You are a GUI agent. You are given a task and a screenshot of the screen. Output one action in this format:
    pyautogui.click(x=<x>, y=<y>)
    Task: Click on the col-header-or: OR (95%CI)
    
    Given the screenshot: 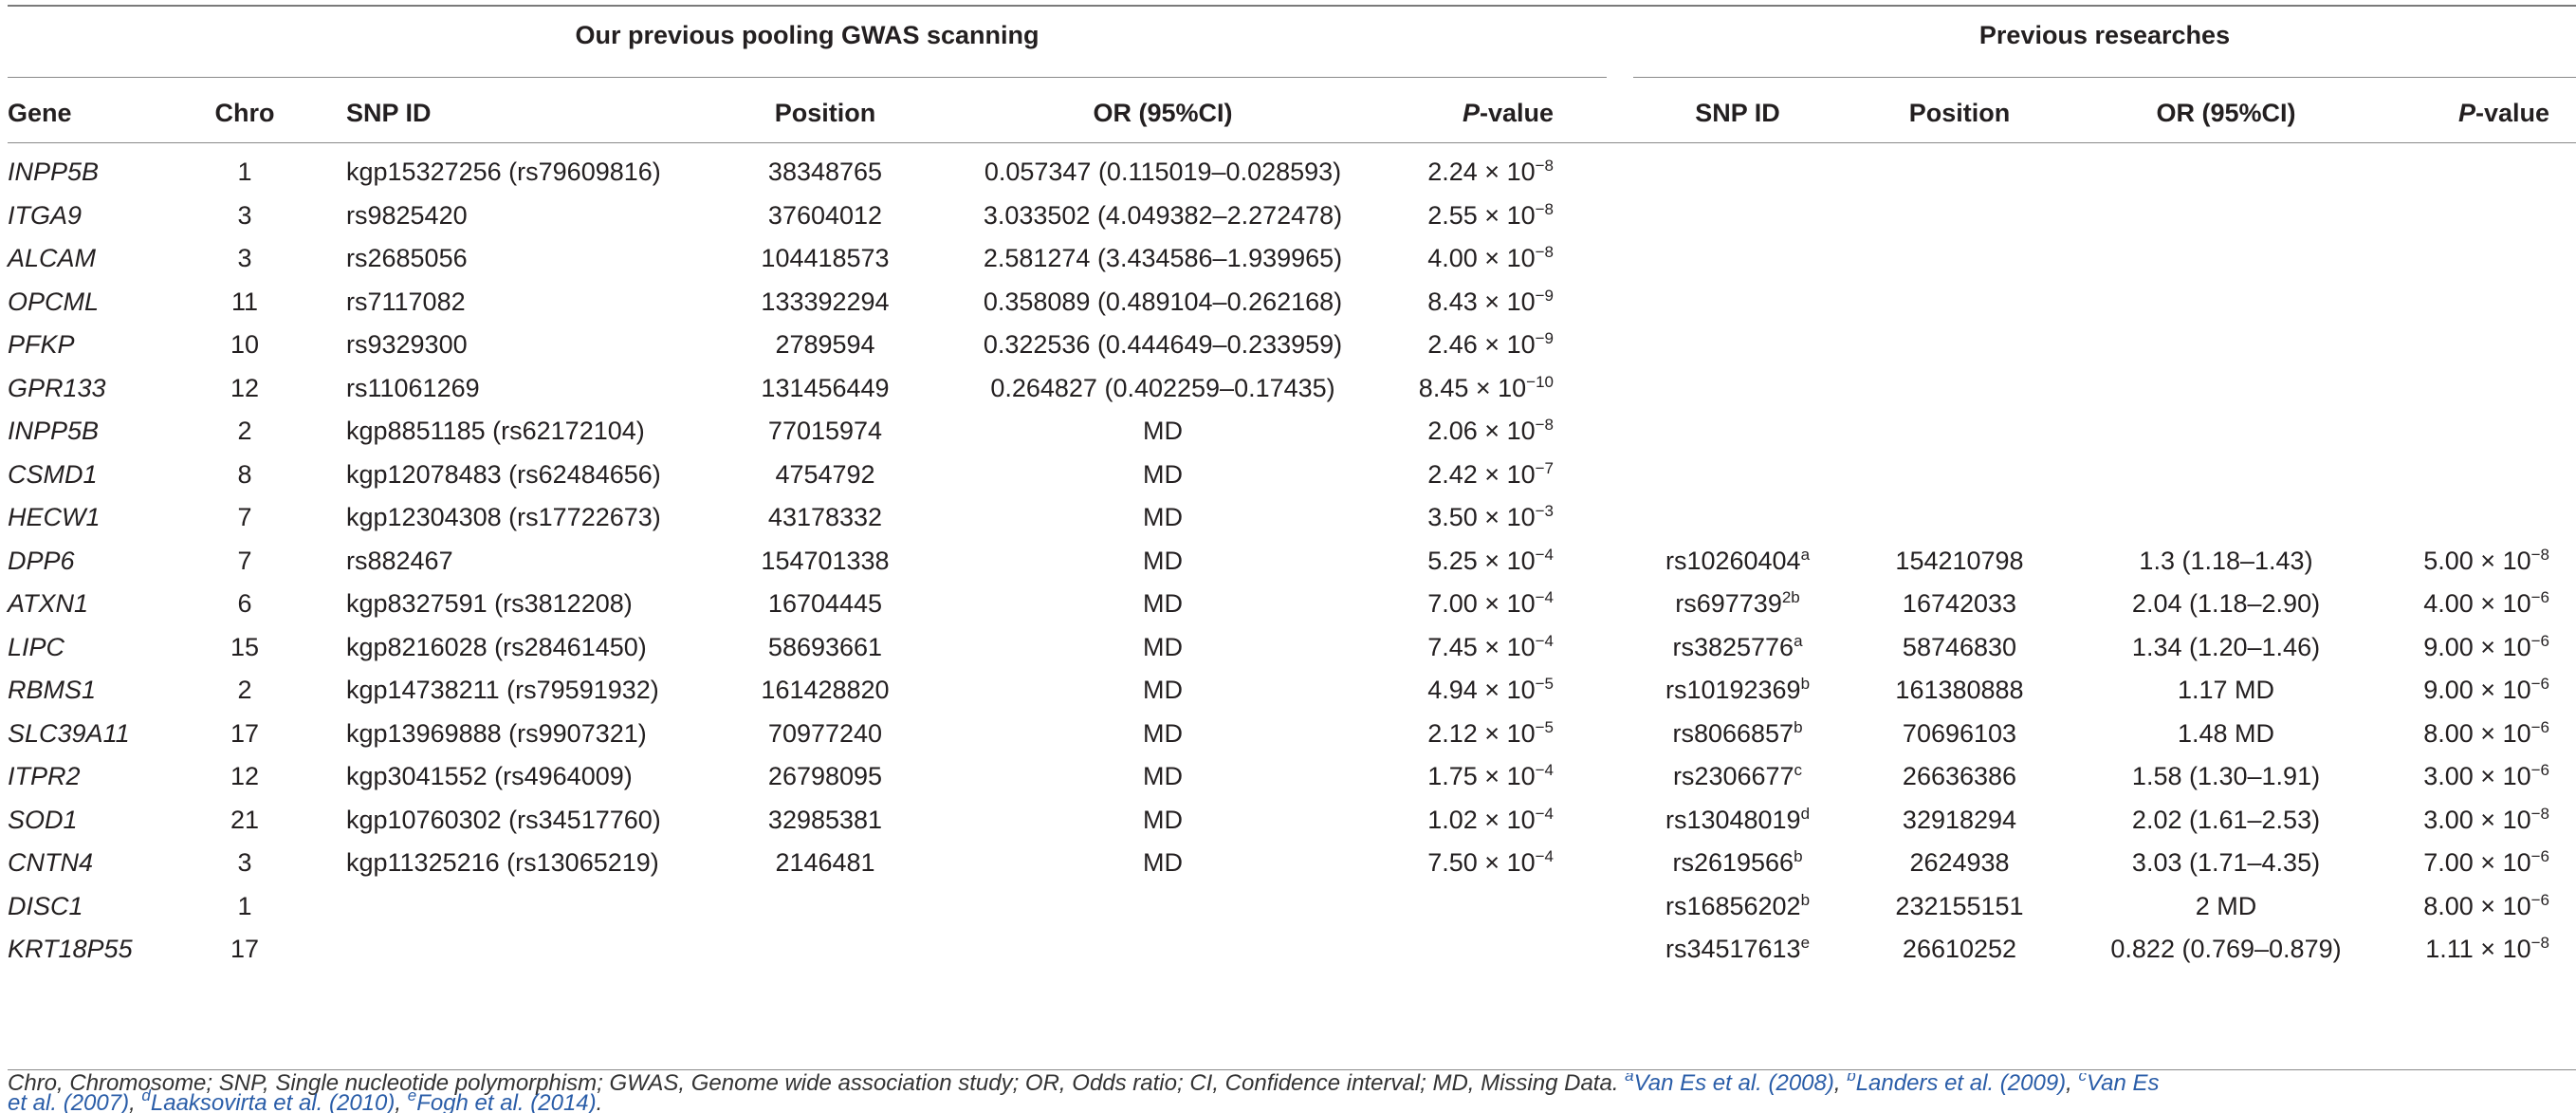 What is the action you would take?
    pyautogui.click(x=1163, y=113)
    